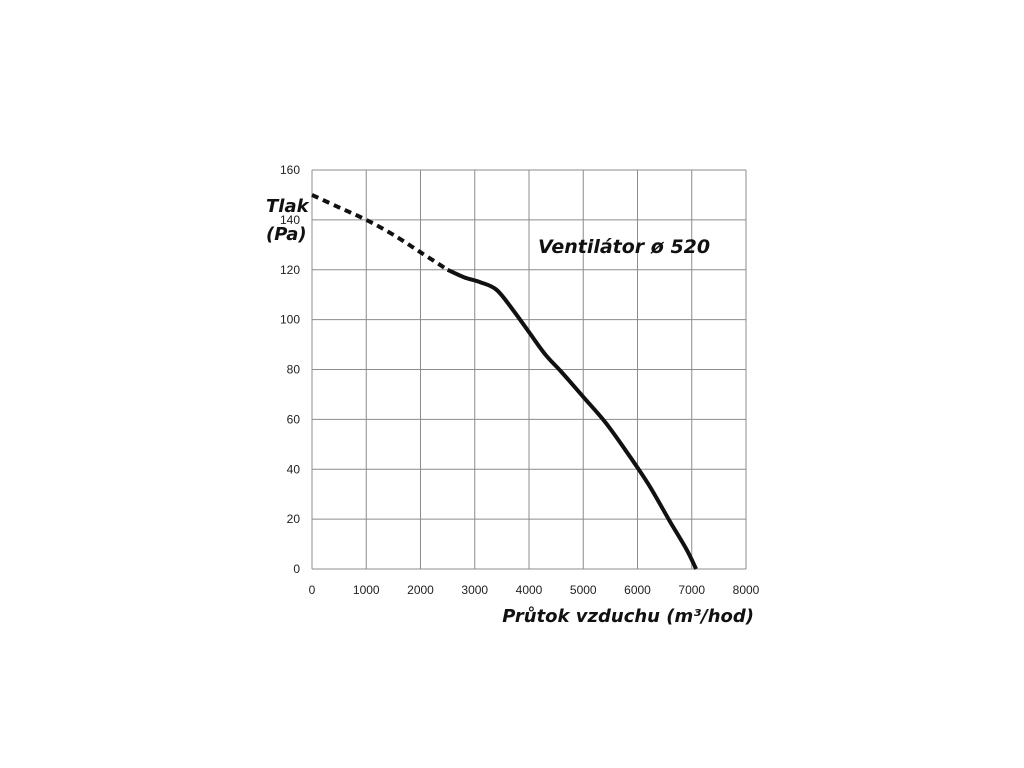 The height and width of the screenshot is (768, 1024). What do you see at coordinates (290, 170) in the screenshot?
I see `y-tick-label: 160` at bounding box center [290, 170].